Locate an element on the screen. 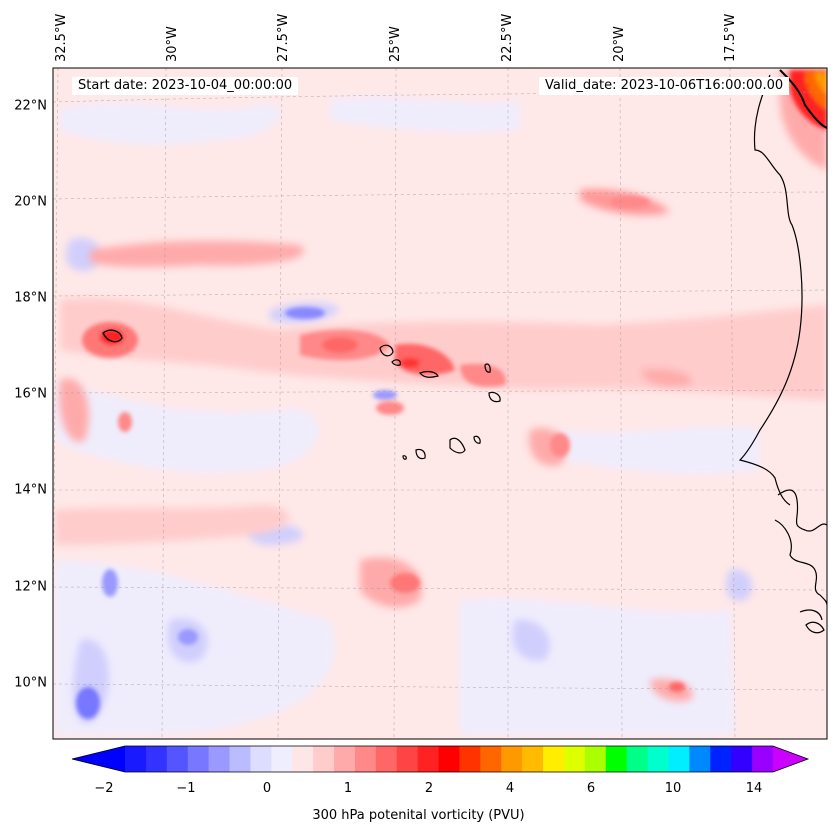  colorbar is located at coordinates (440, 759).